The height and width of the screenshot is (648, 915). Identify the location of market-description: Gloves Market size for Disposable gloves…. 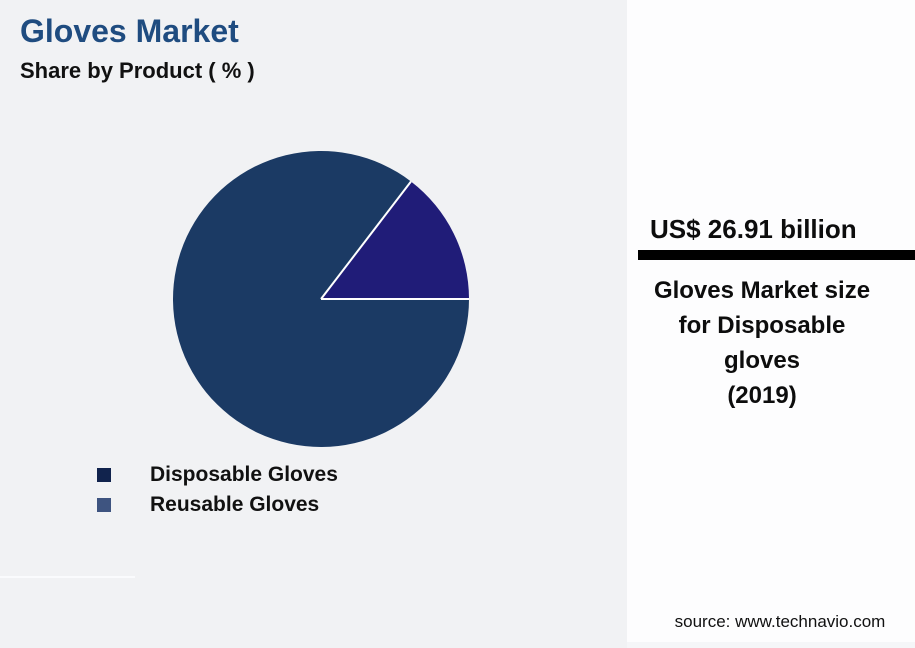
(762, 343).